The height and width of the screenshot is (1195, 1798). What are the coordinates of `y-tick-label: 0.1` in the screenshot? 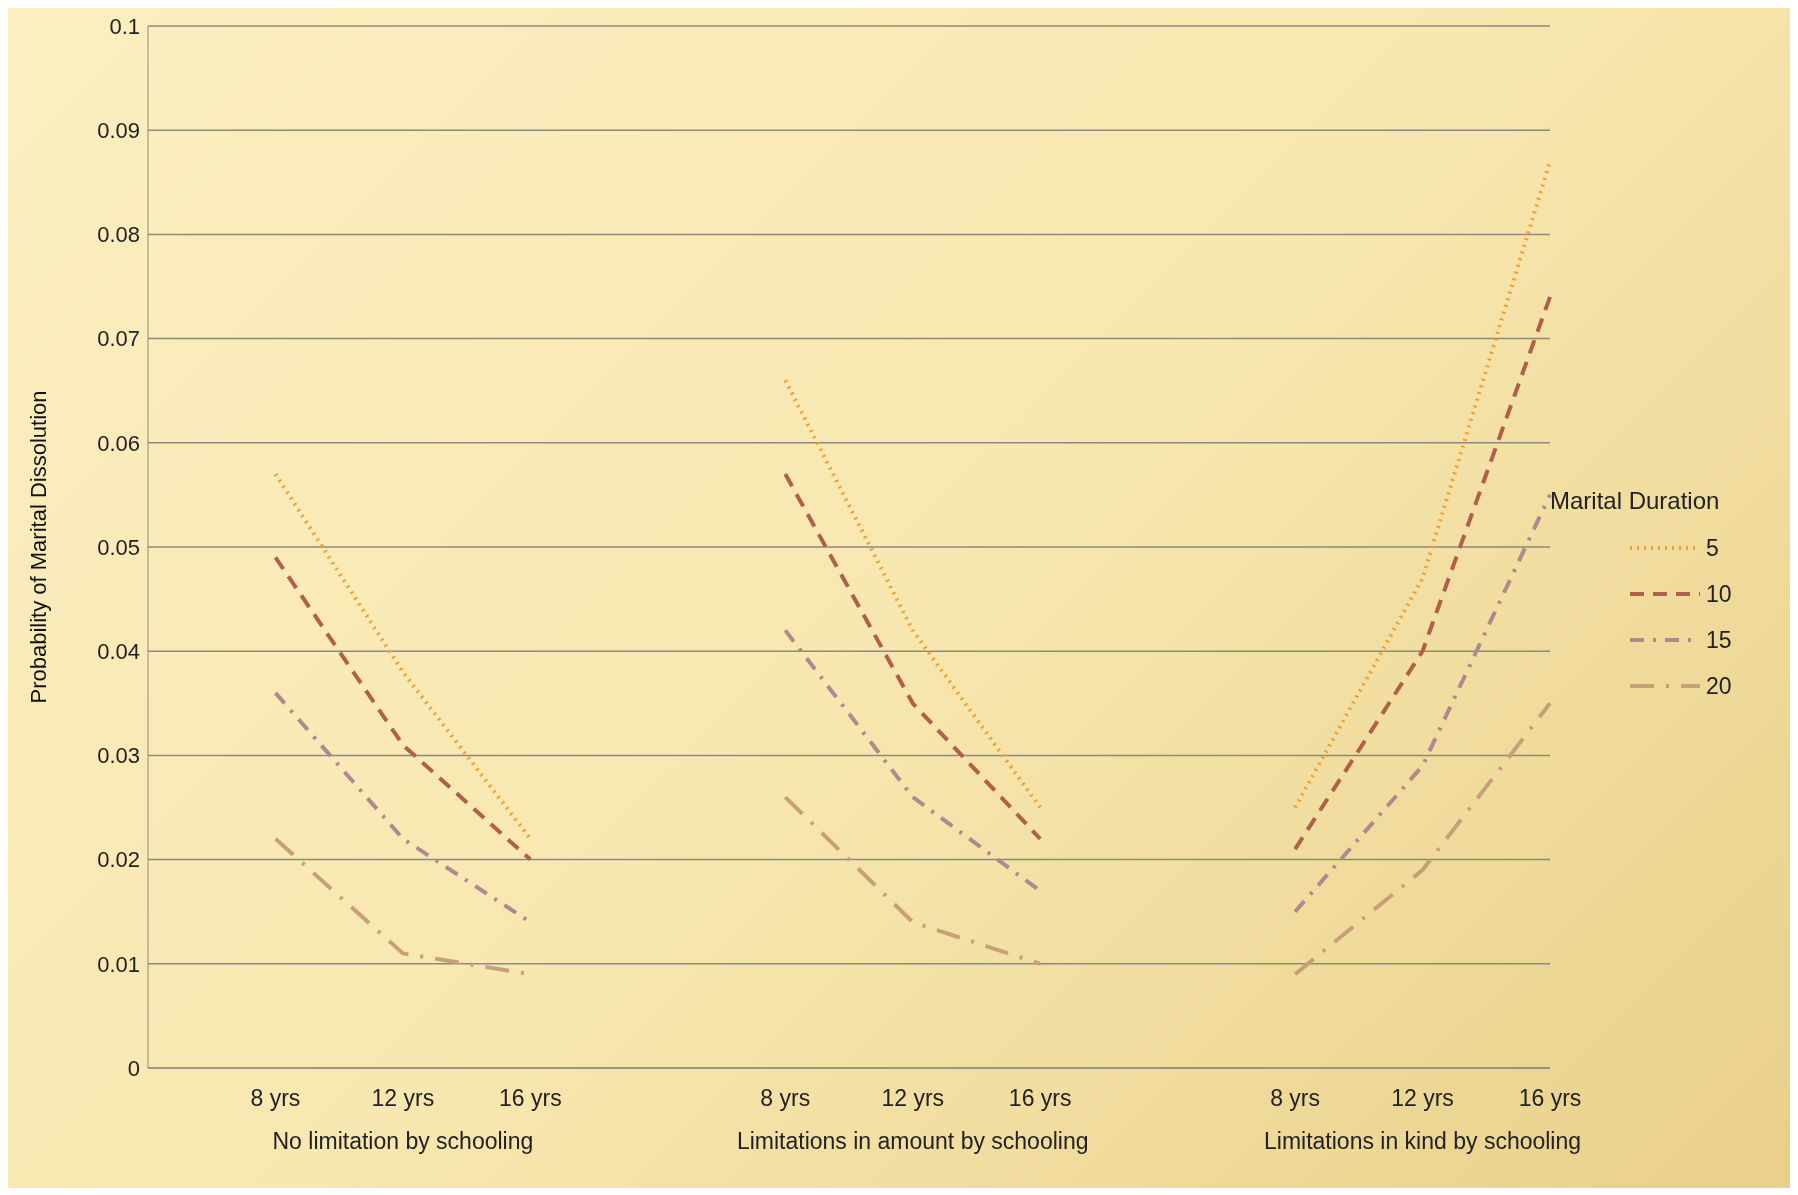 It's located at (124, 26).